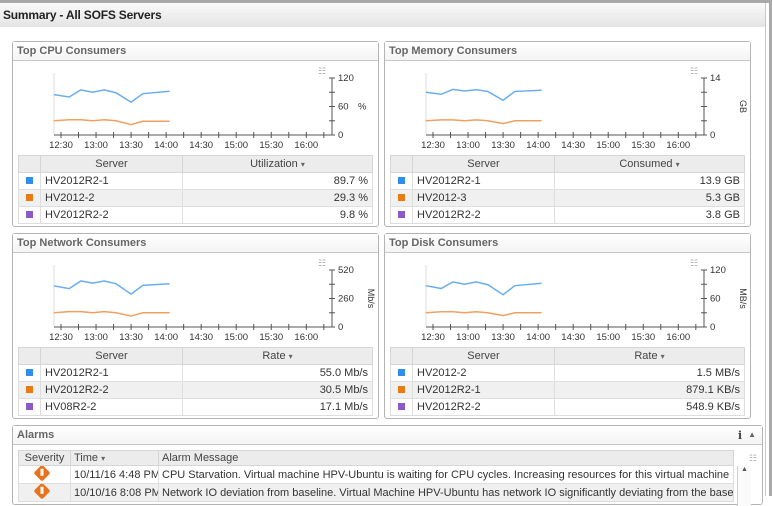 The height and width of the screenshot is (506, 772). What do you see at coordinates (277, 164) in the screenshot?
I see `column-value: Utilization ▾` at bounding box center [277, 164].